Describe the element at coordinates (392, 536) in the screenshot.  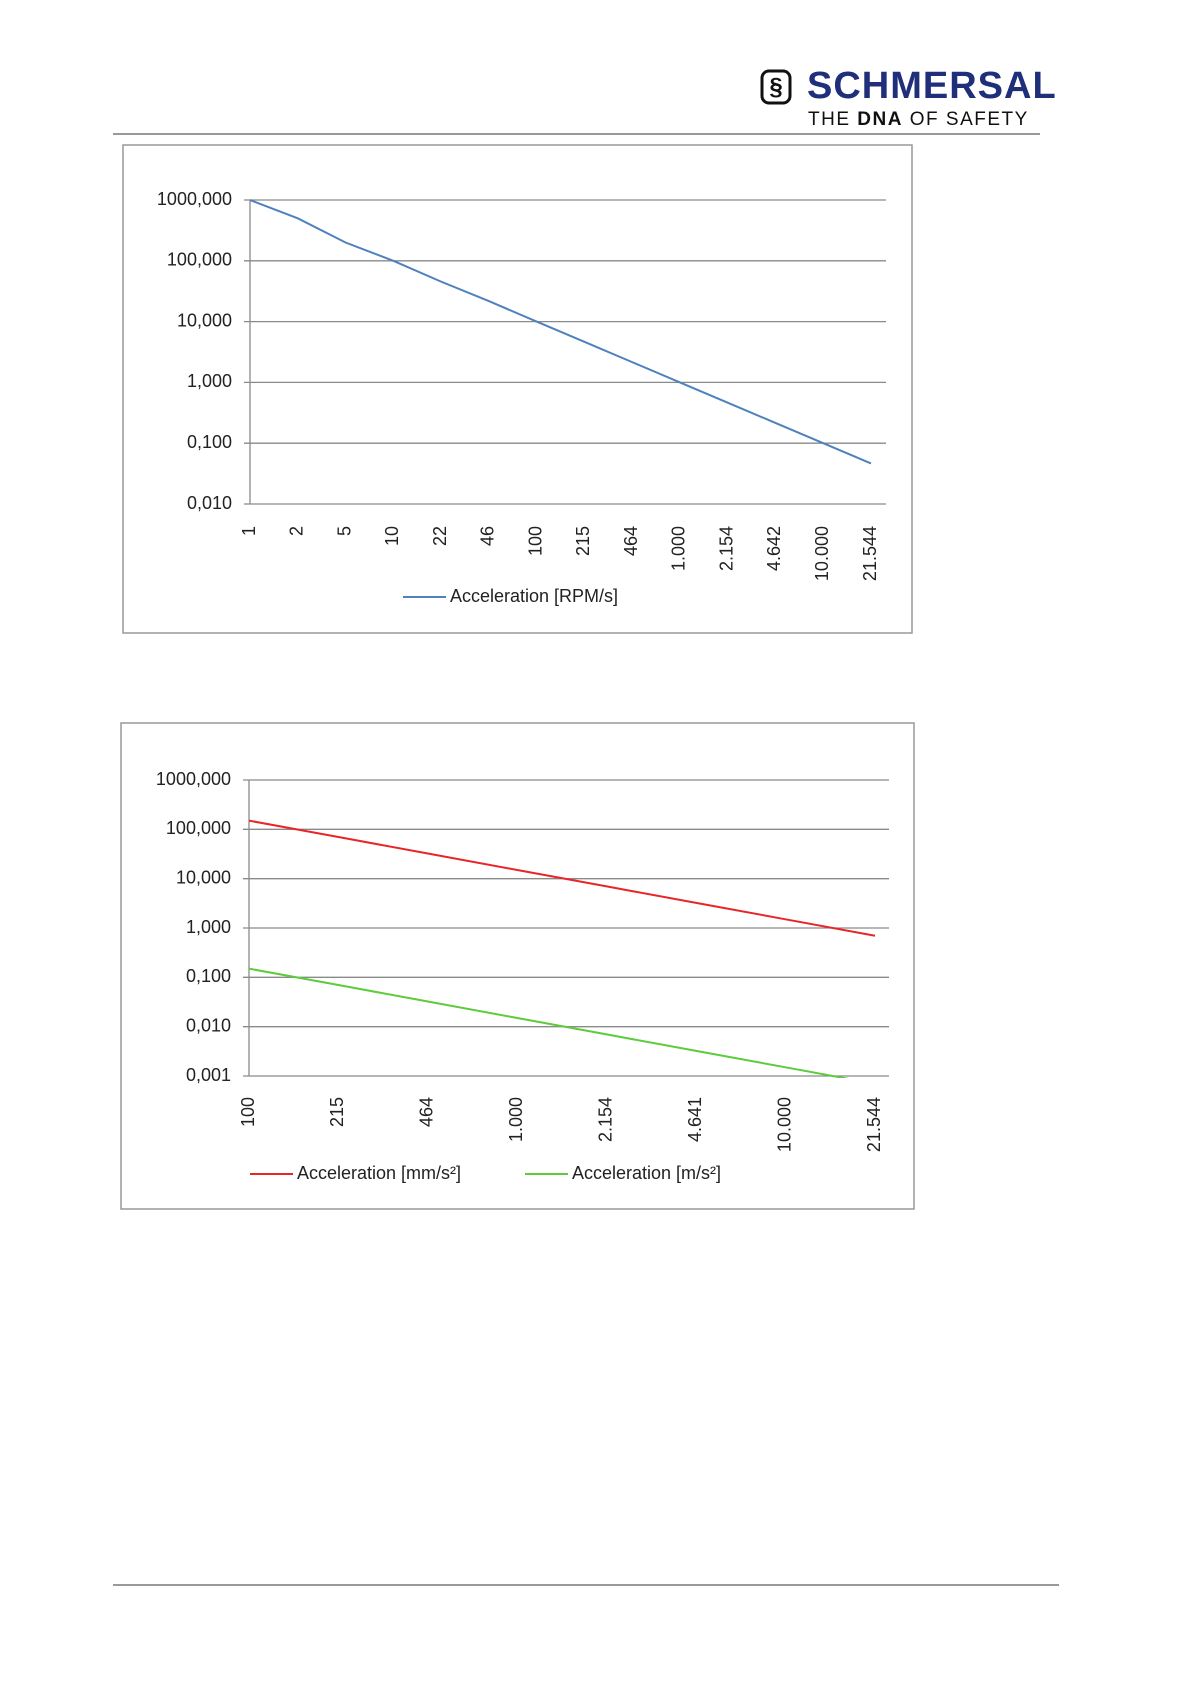
I see `x-tick-label: 10` at that location.